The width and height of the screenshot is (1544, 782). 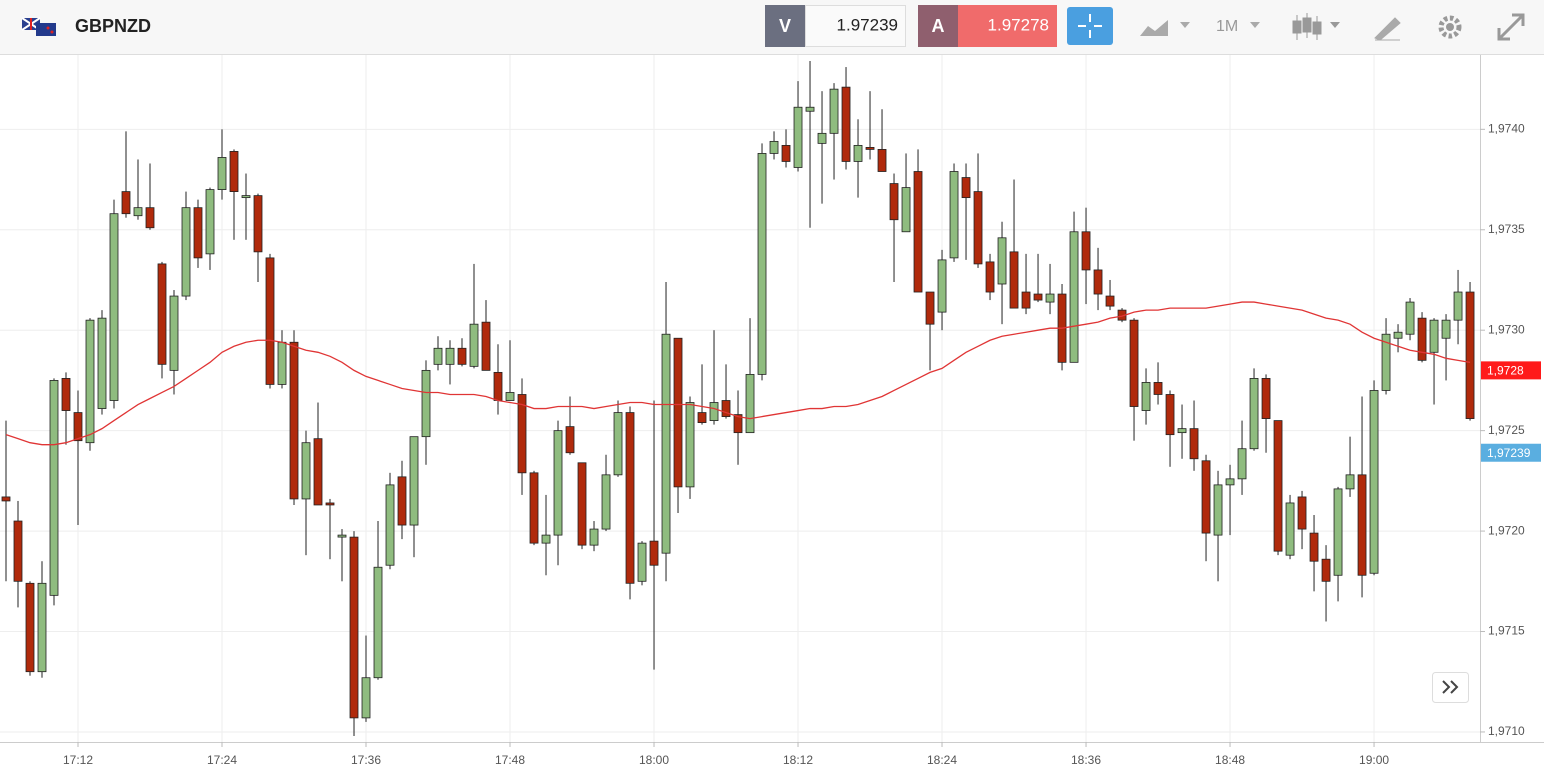 What do you see at coordinates (1316, 26) in the screenshot?
I see `chart-type-icon` at bounding box center [1316, 26].